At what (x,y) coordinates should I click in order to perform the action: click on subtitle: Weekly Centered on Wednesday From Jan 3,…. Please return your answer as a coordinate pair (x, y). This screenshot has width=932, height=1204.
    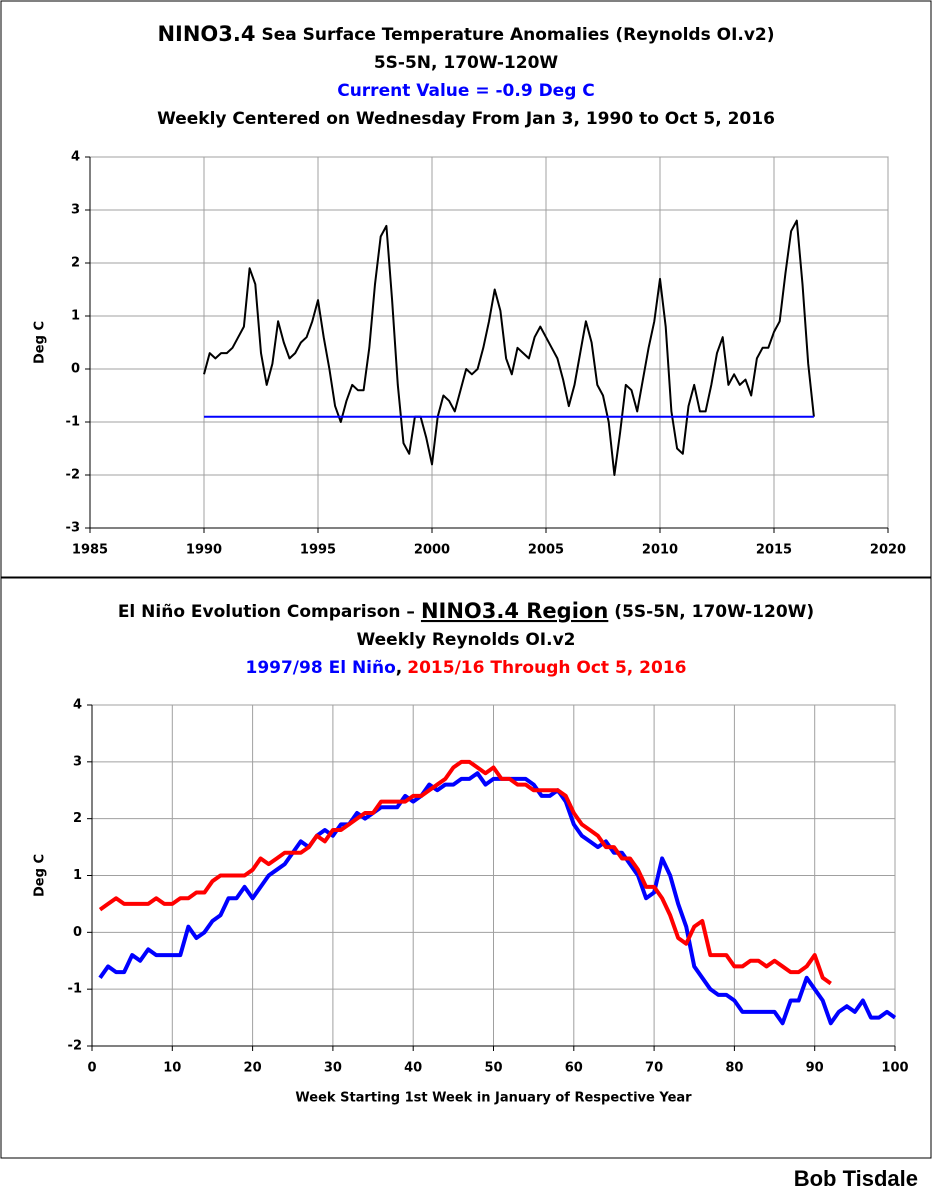
    Looking at the image, I should click on (466, 119).